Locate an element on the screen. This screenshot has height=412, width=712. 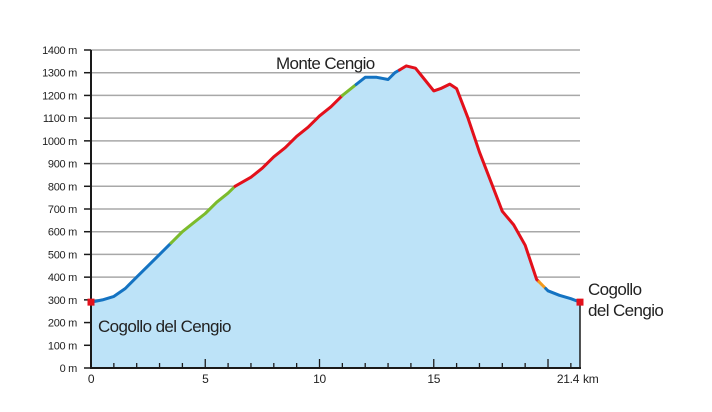
y-tick-label: 300 m is located at coordinates (62, 301).